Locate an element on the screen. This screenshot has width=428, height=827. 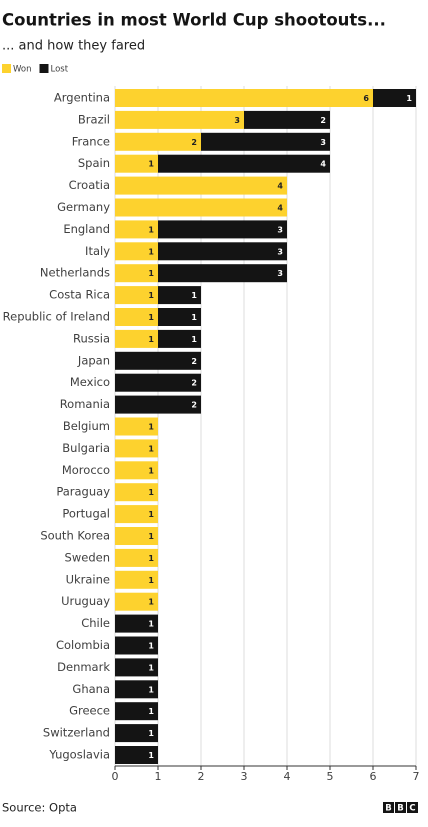
x-tick-label: 5 is located at coordinates (330, 776).